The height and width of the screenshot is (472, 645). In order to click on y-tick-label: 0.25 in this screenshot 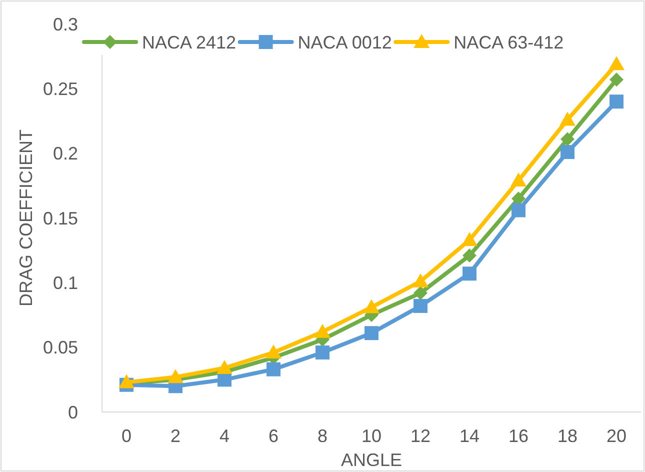, I will do `click(60, 88)`.